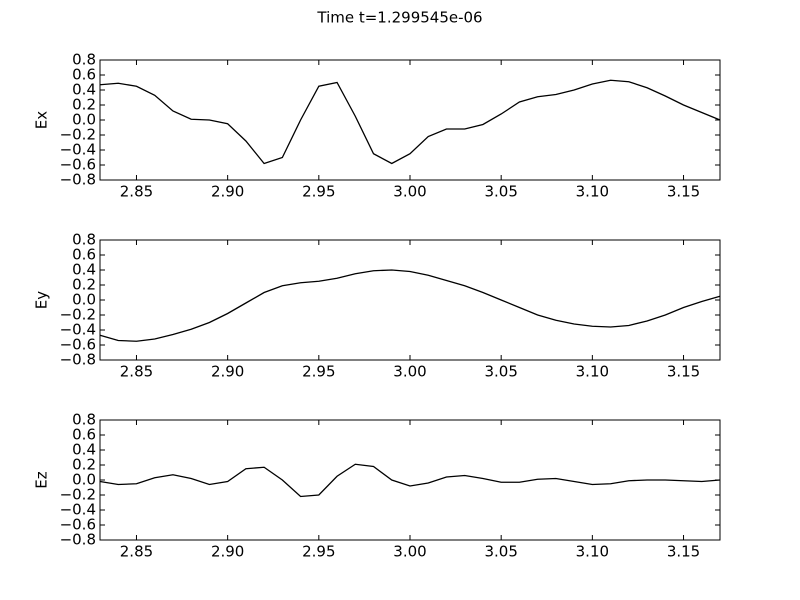 The width and height of the screenshot is (800, 600). Describe the element at coordinates (399, 18) in the screenshot. I see `figure-title: Time t=1.299545e-06` at that location.